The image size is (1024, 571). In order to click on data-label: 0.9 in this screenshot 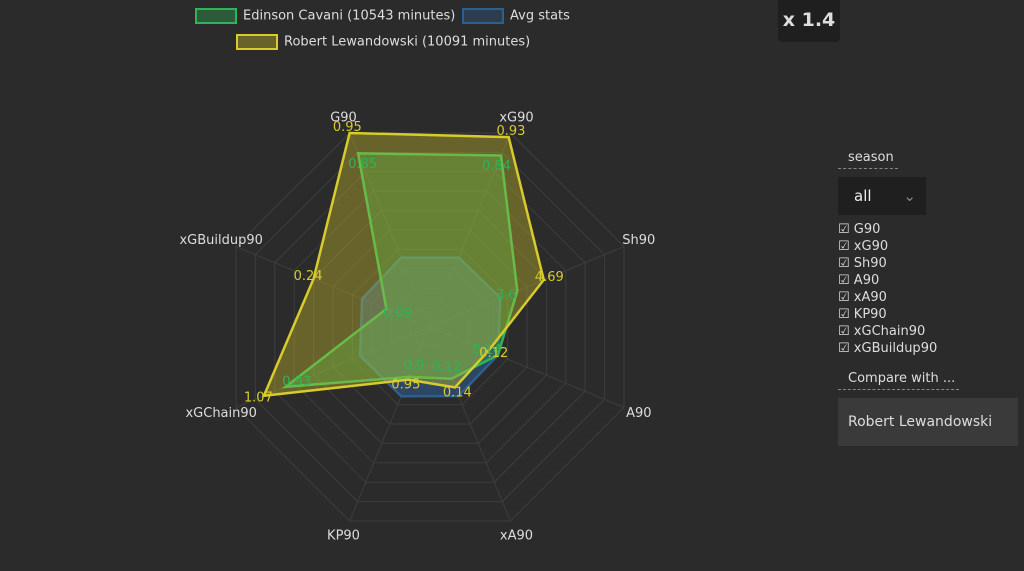, I will do `click(414, 365)`.